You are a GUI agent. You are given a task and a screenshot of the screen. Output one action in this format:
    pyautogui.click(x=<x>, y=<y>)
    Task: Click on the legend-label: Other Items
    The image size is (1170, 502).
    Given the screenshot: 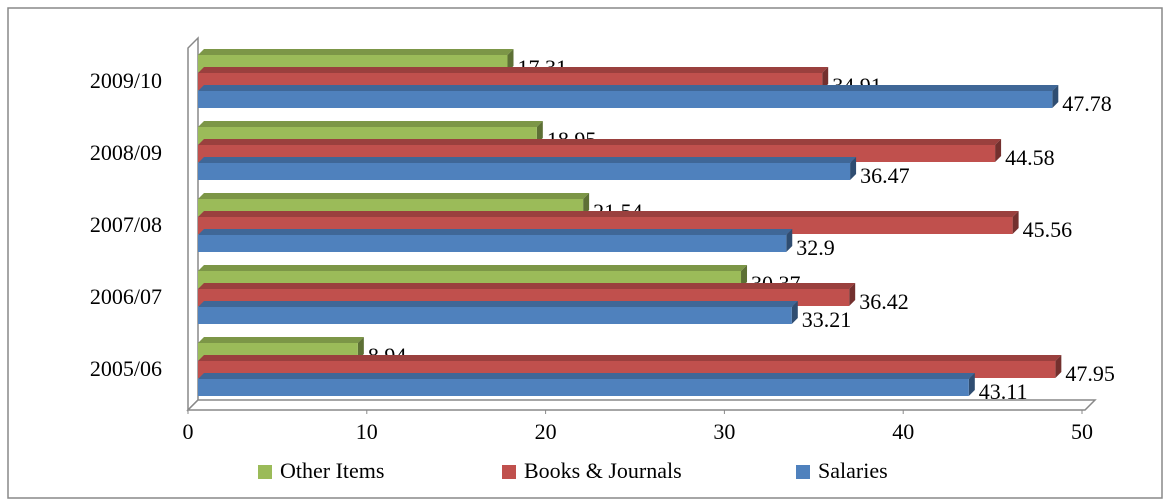 What is the action you would take?
    pyautogui.click(x=332, y=470)
    